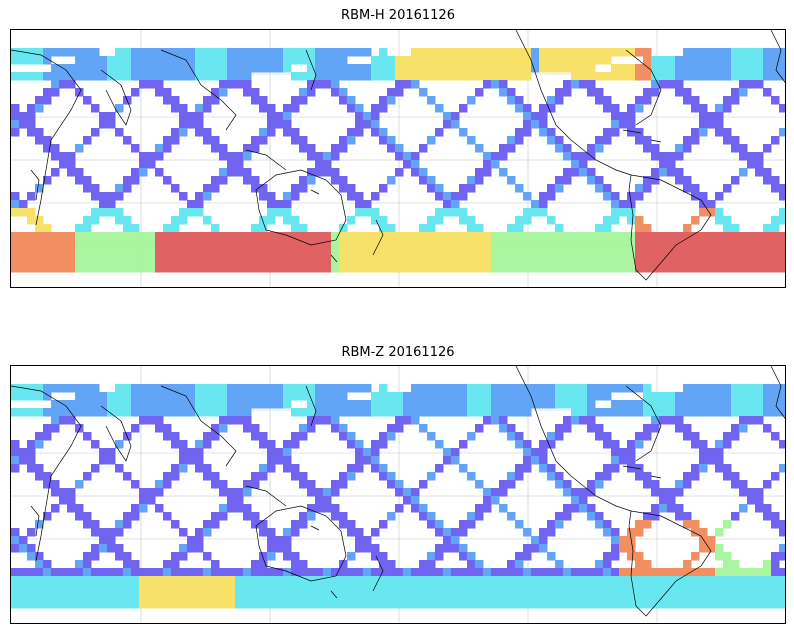 The image size is (794, 633). What do you see at coordinates (398, 15) in the screenshot?
I see `panel-title-rbm-h: RBM-H 20161126` at bounding box center [398, 15].